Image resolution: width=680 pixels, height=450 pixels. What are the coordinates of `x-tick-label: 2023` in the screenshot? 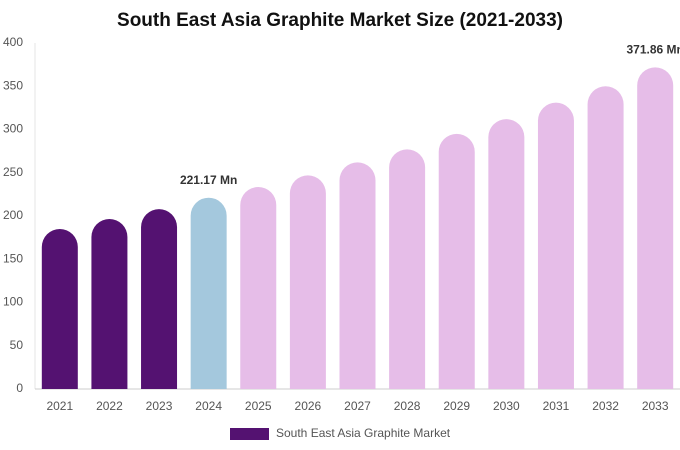 It's located at (159, 406).